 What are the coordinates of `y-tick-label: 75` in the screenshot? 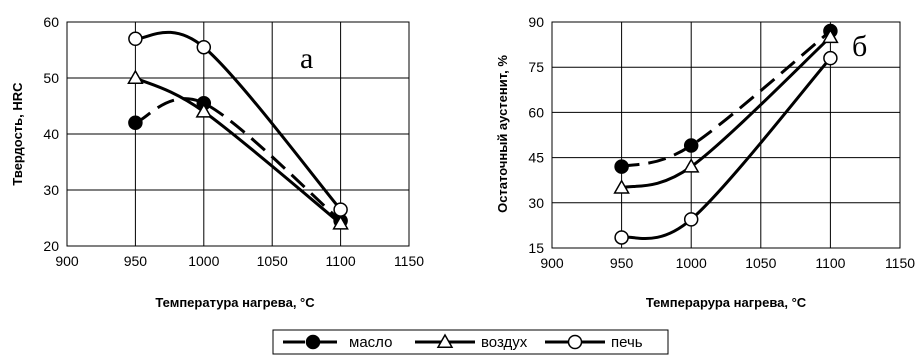 It's located at (536, 67).